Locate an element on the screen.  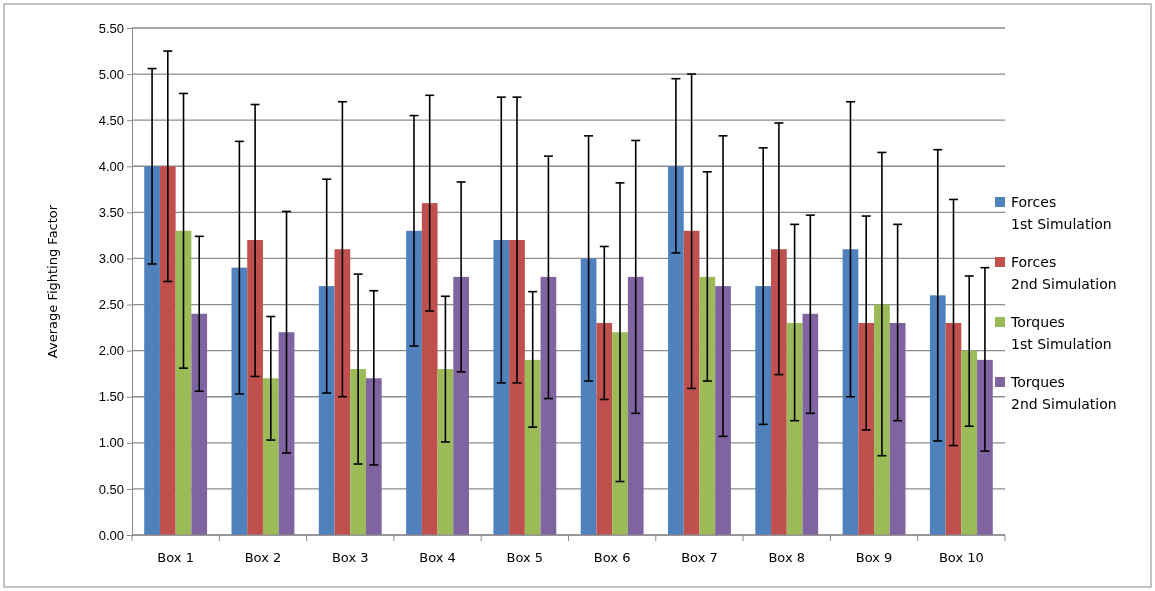
legend-label: Forces 1st Simulation is located at coordinates (1061, 213).